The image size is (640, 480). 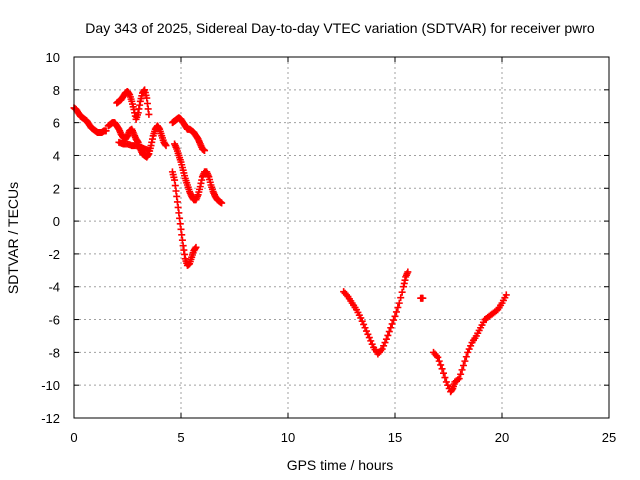 What do you see at coordinates (73, 437) in the screenshot?
I see `x-tick-label: 0` at bounding box center [73, 437].